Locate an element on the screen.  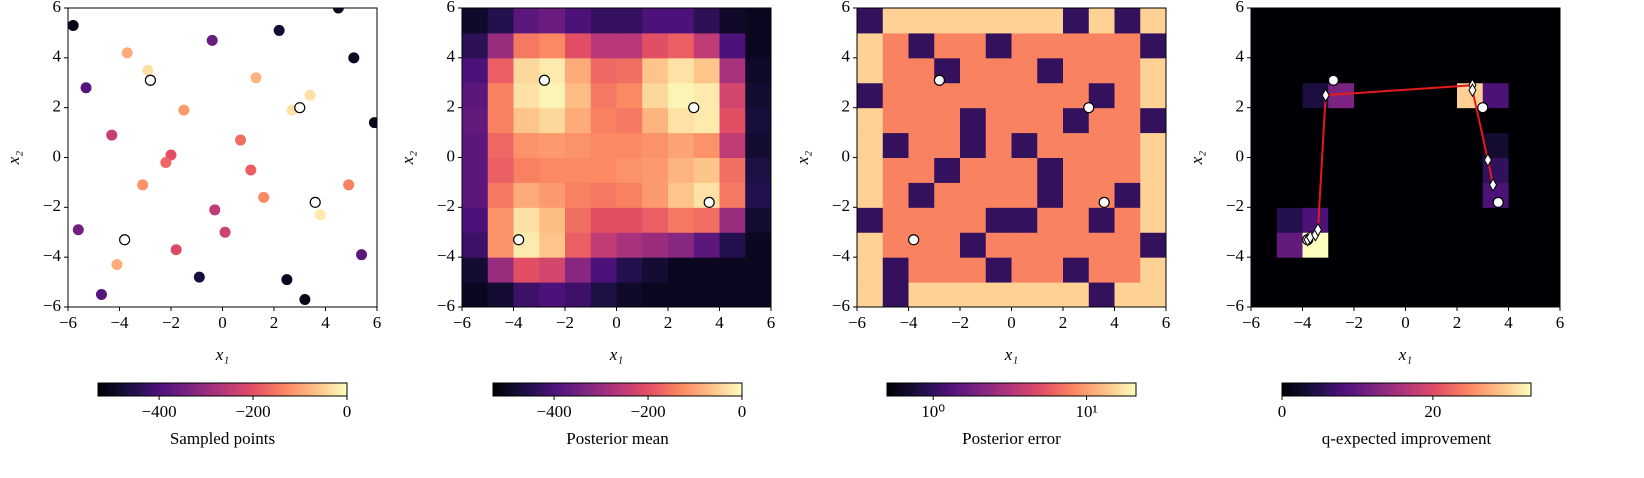
plot-area is located at coordinates (1405, 157).